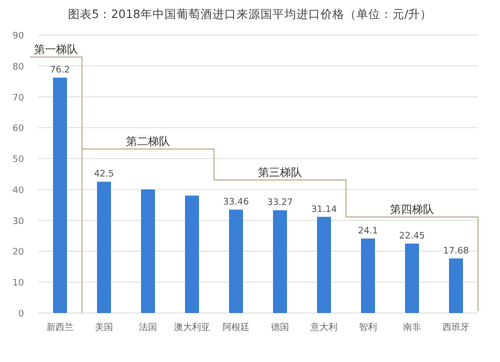 The height and width of the screenshot is (362, 500). Describe the element at coordinates (412, 327) in the screenshot. I see `x-tick-label: 南非` at that location.